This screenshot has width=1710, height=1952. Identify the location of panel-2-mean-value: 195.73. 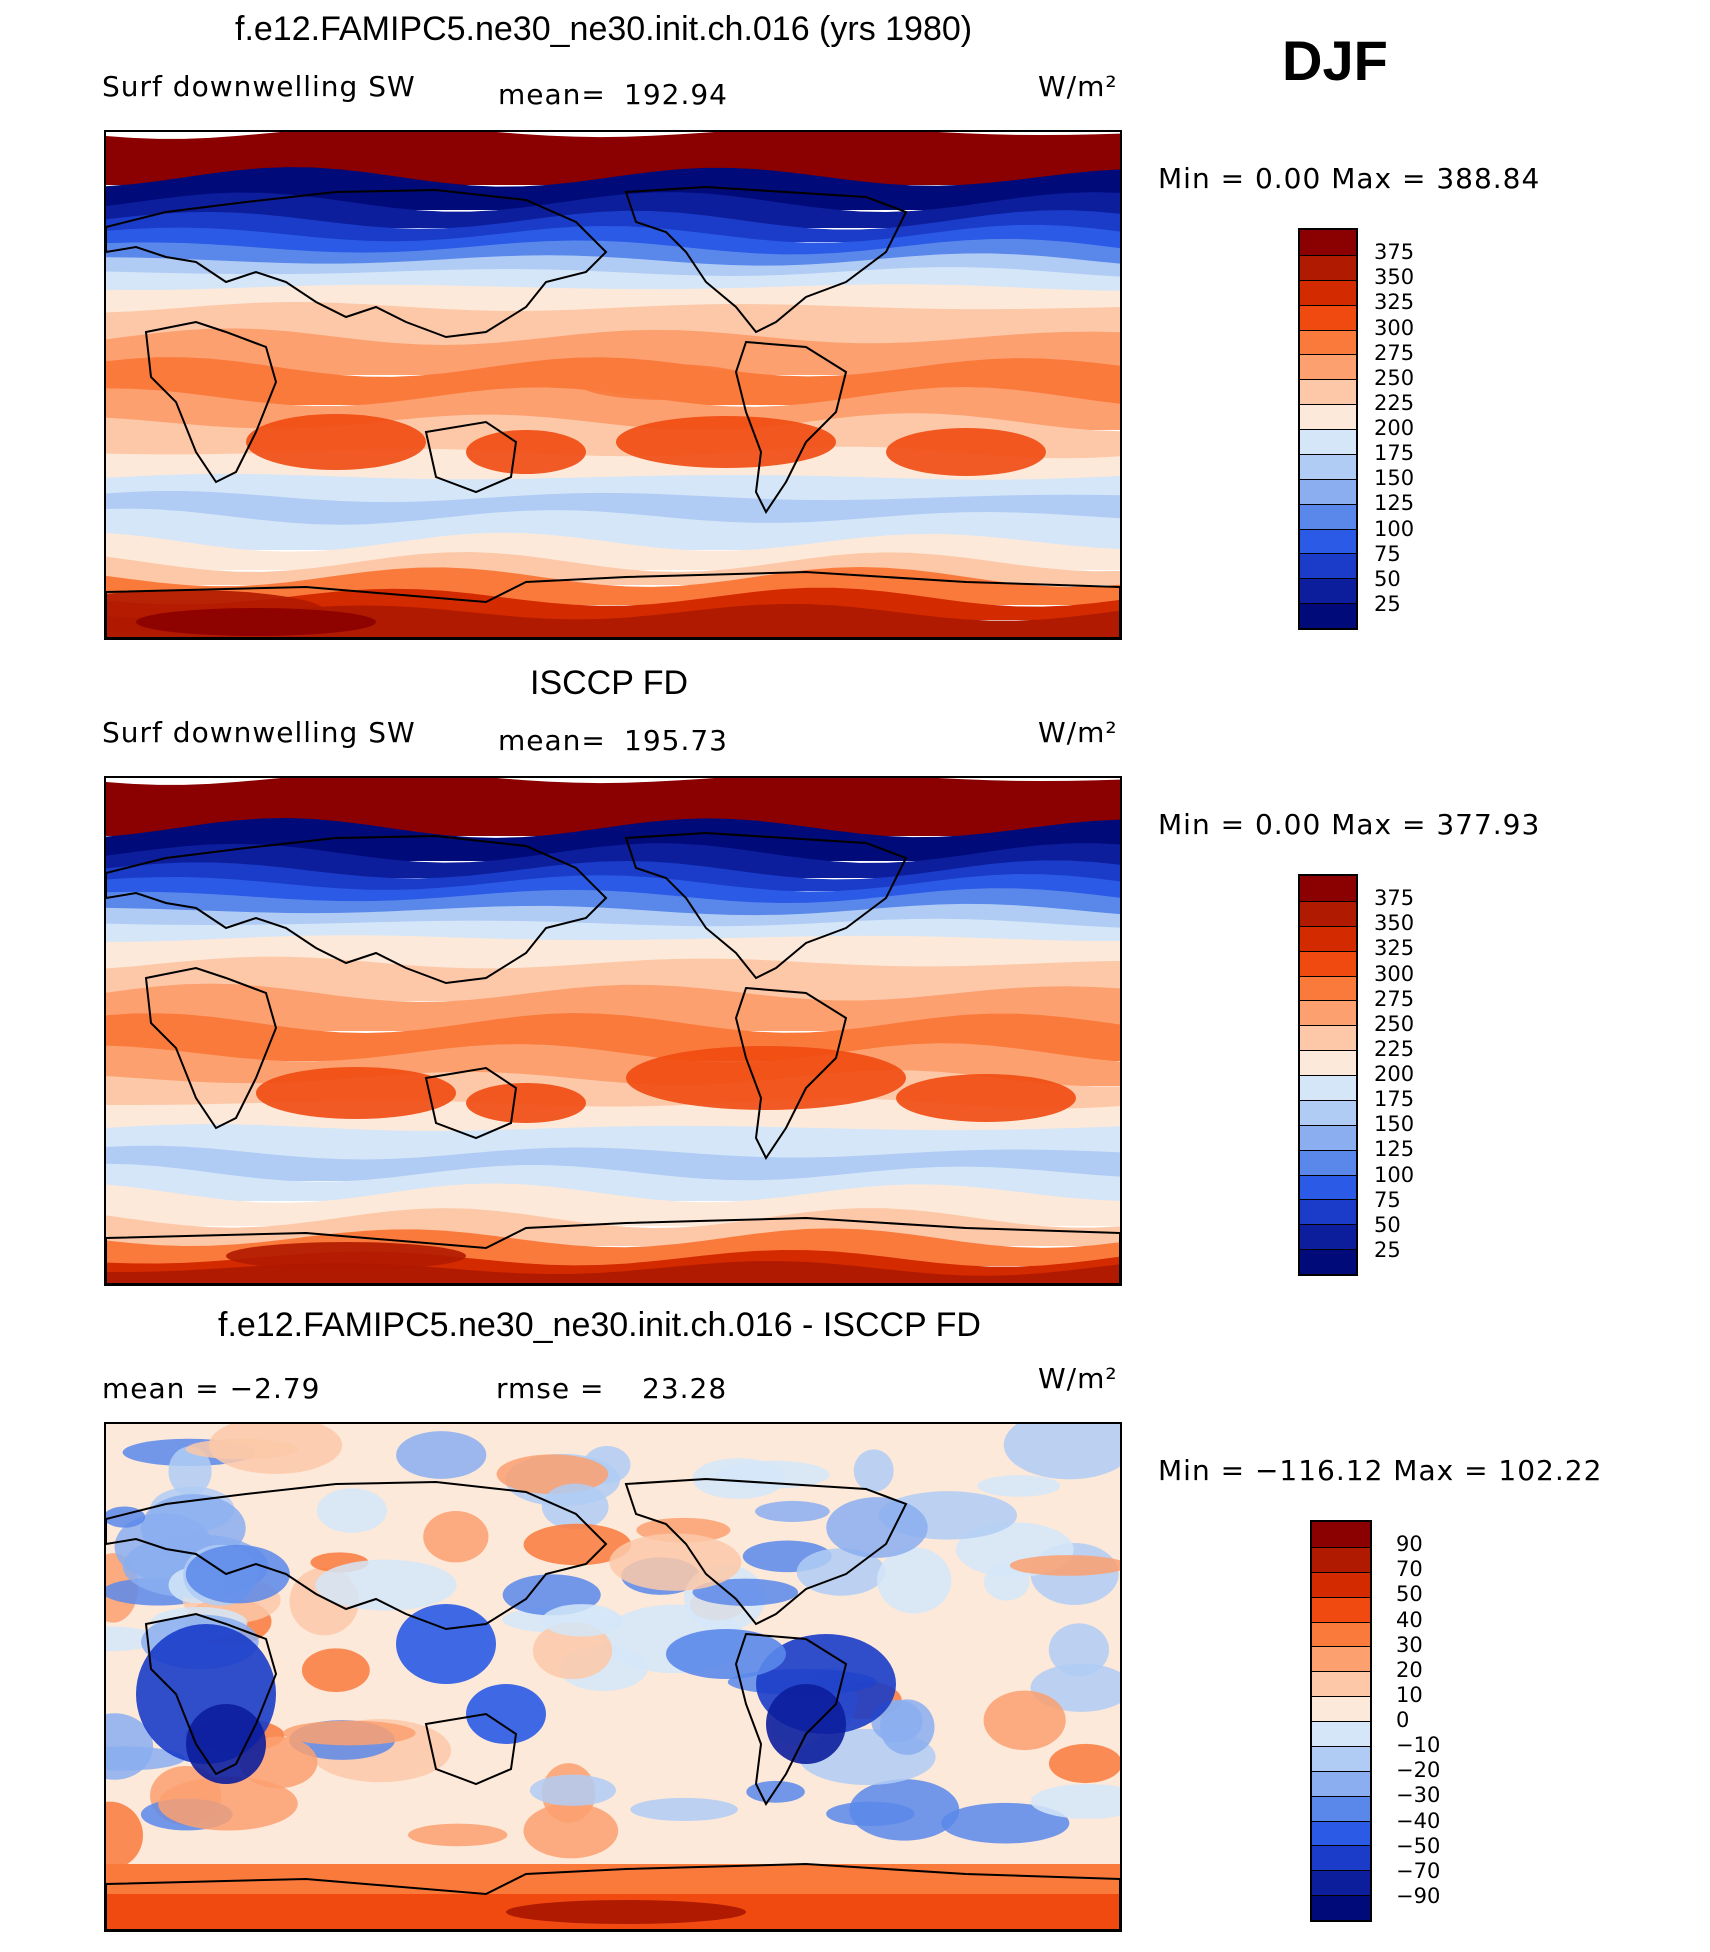
(676, 740).